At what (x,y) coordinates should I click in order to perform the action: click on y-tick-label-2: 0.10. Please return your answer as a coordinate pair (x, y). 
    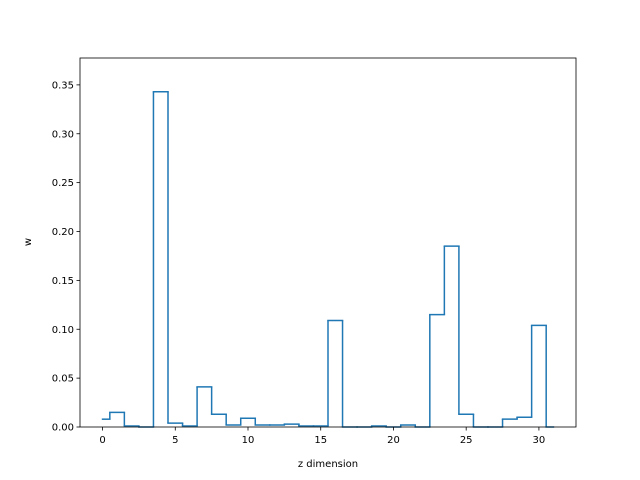
    Looking at the image, I should click on (63, 330).